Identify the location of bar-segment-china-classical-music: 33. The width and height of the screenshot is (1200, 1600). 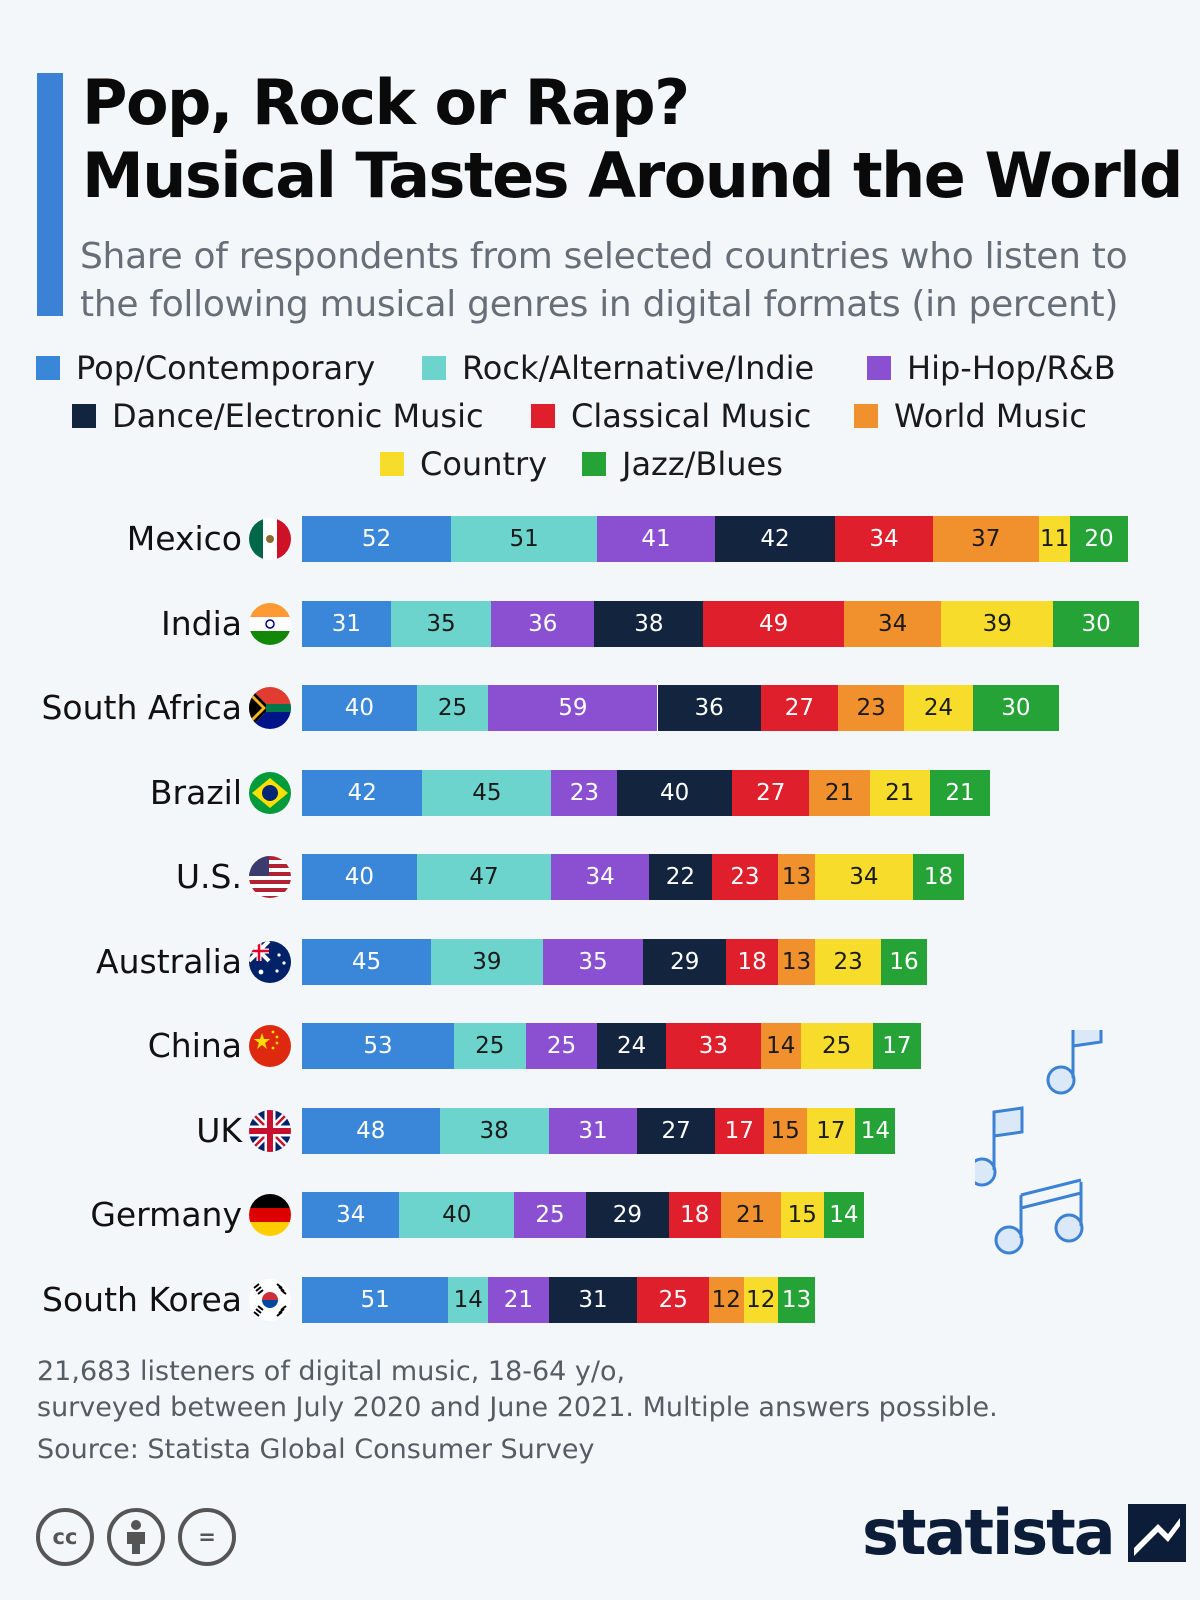
(713, 1046).